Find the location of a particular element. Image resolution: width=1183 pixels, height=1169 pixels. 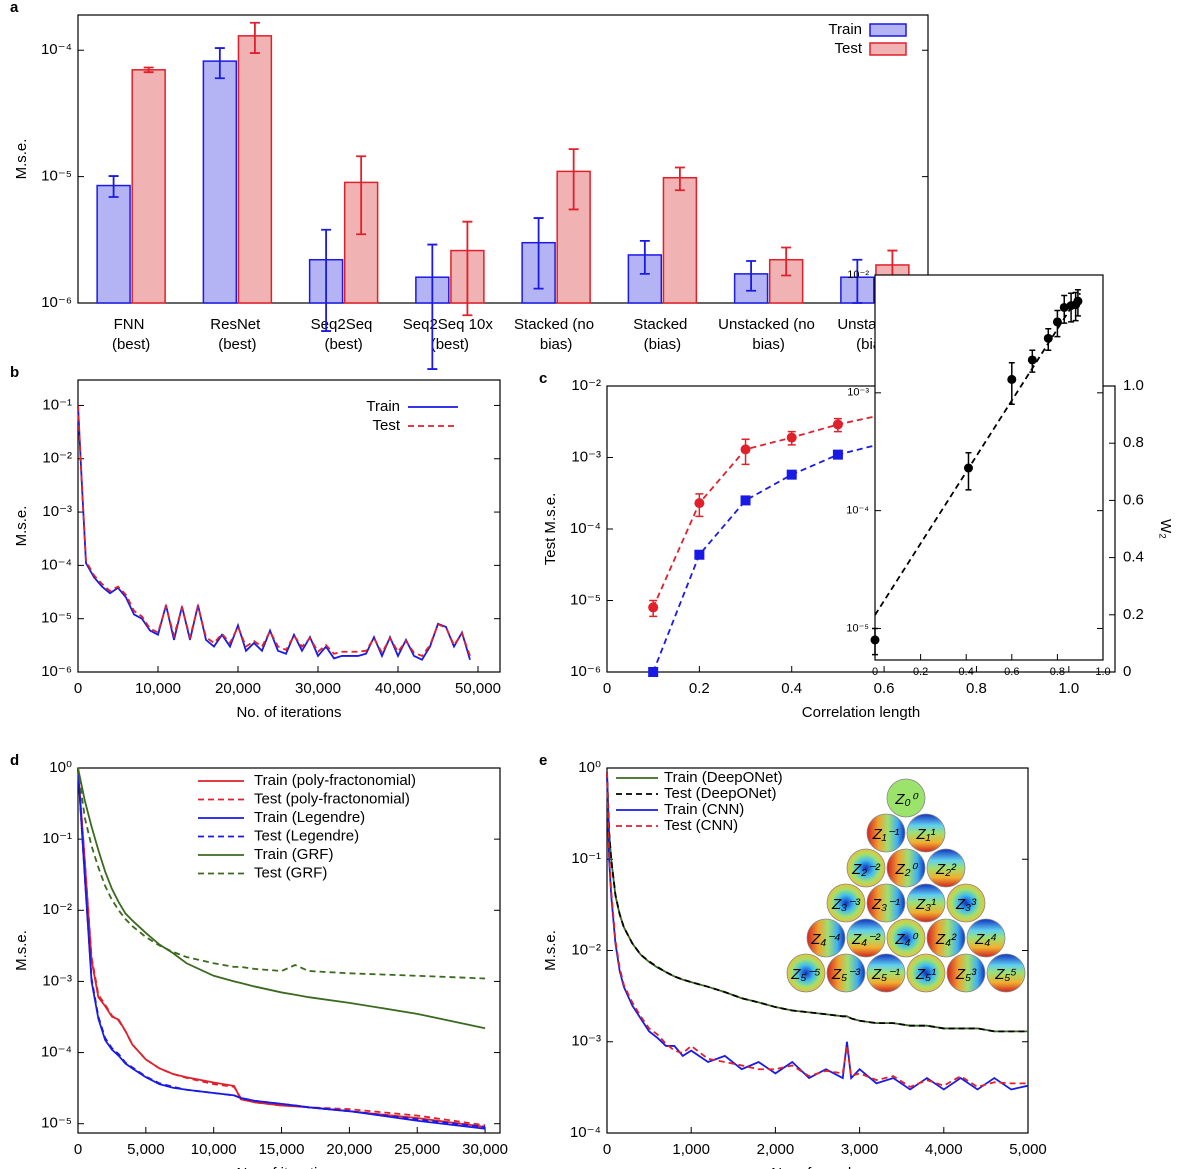

x-tick-label: FNN (best) is located at coordinates (131, 334).